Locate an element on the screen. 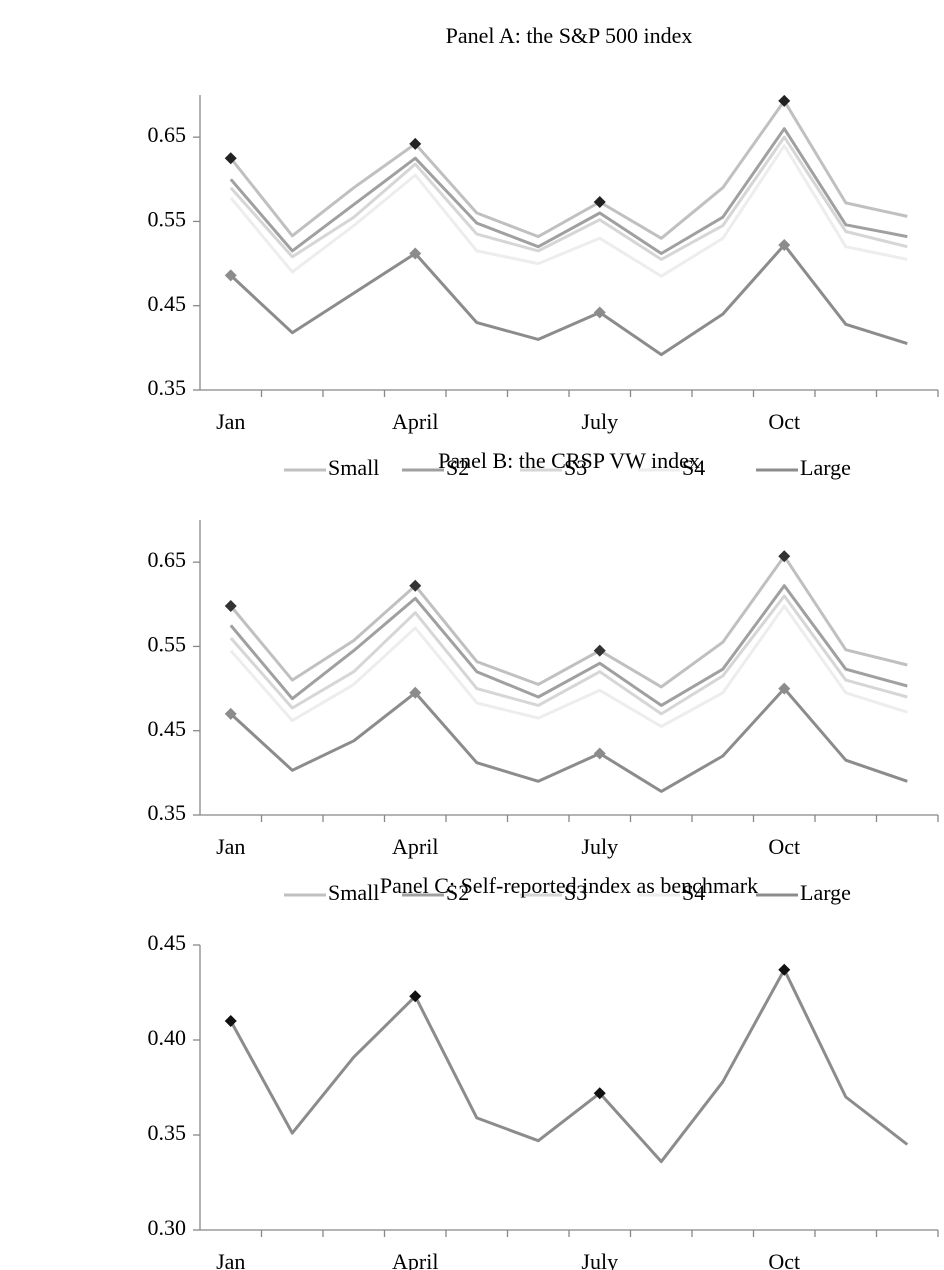 The height and width of the screenshot is (1270, 944). y-tick-label: 0.30 is located at coordinates (167, 1227).